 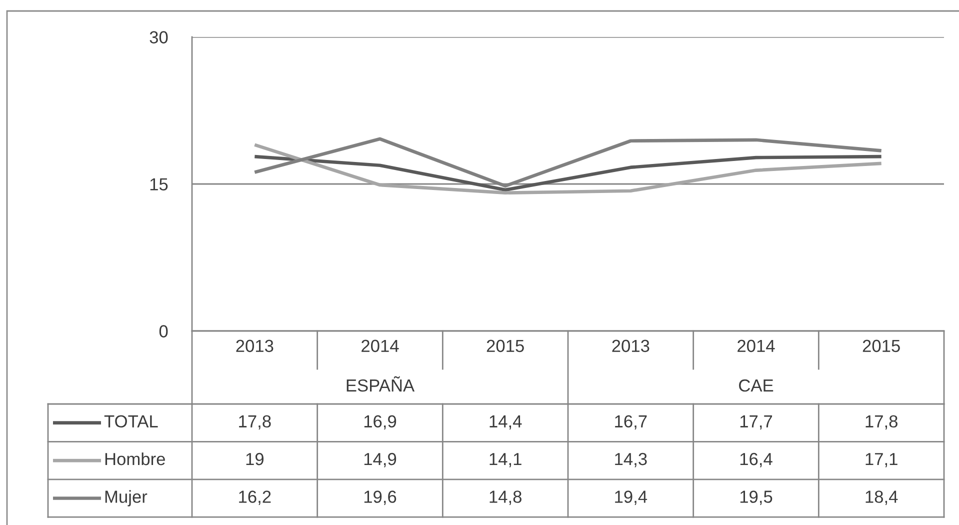 I want to click on data-label: 19,5, so click(x=756, y=497).